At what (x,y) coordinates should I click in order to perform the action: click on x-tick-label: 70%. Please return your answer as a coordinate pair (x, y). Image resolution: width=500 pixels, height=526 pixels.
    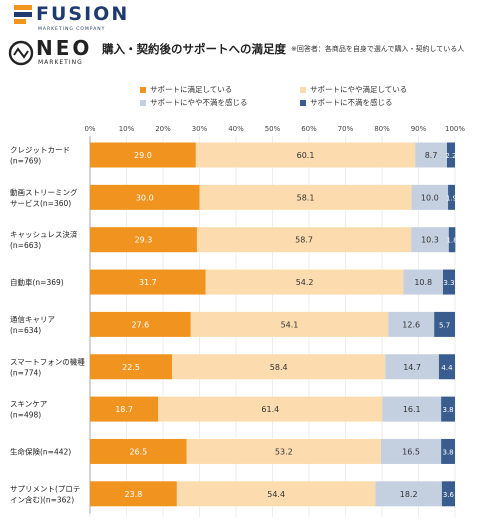
    Looking at the image, I should click on (346, 129).